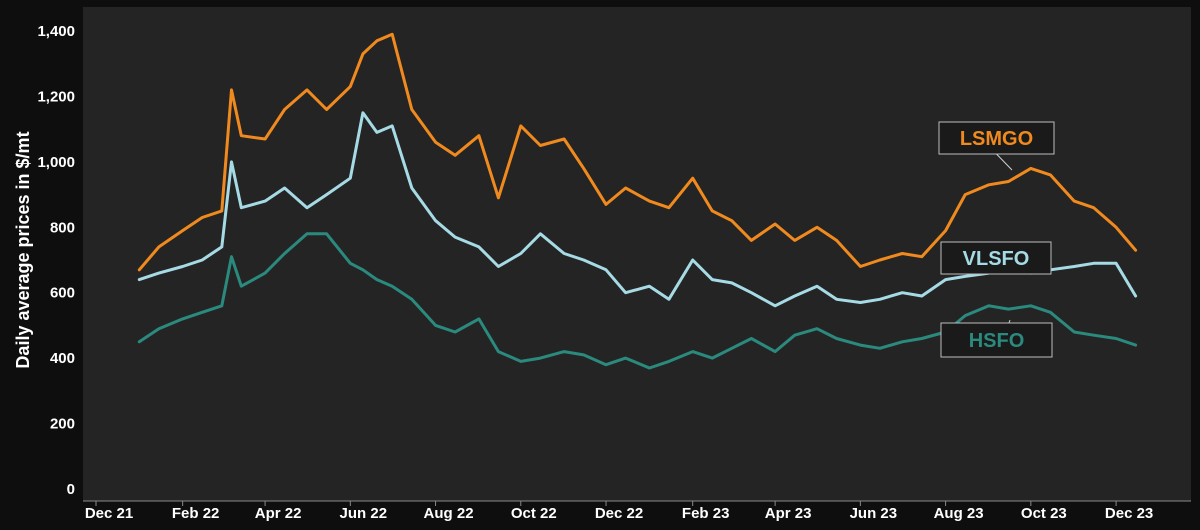  I want to click on x-tick-label: Aug 23, so click(959, 513).